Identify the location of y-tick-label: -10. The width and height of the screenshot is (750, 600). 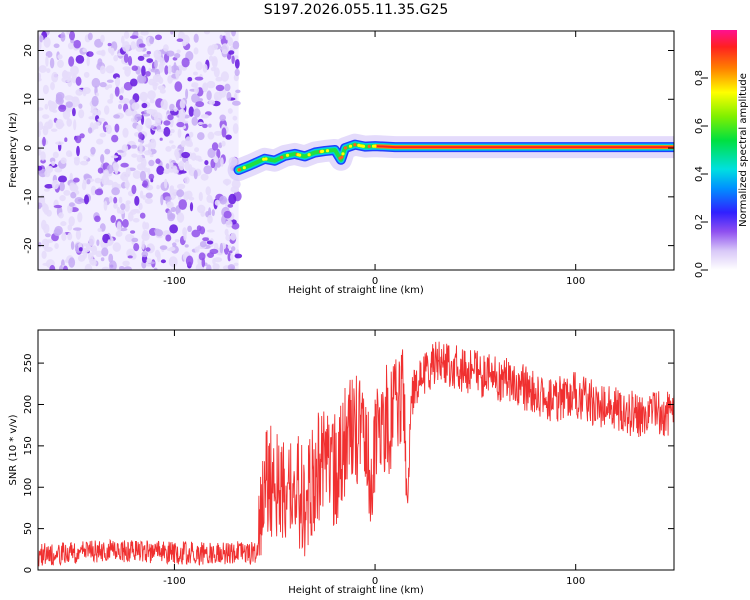
(28, 197).